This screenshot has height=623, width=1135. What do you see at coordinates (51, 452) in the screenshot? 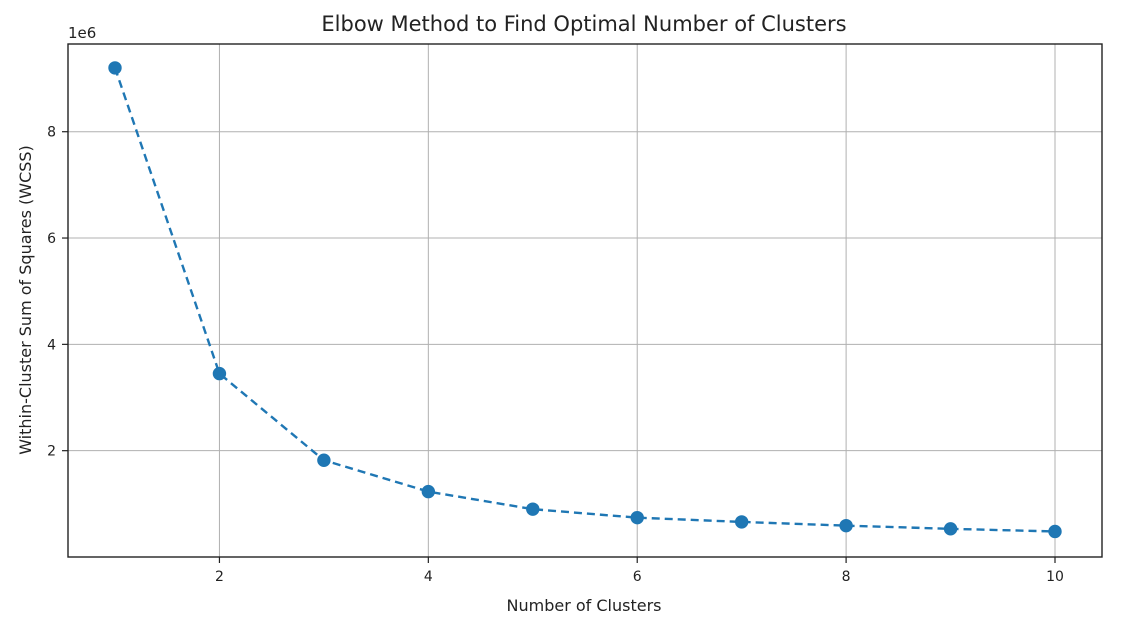
I see `y-tick-label: 2` at bounding box center [51, 452].